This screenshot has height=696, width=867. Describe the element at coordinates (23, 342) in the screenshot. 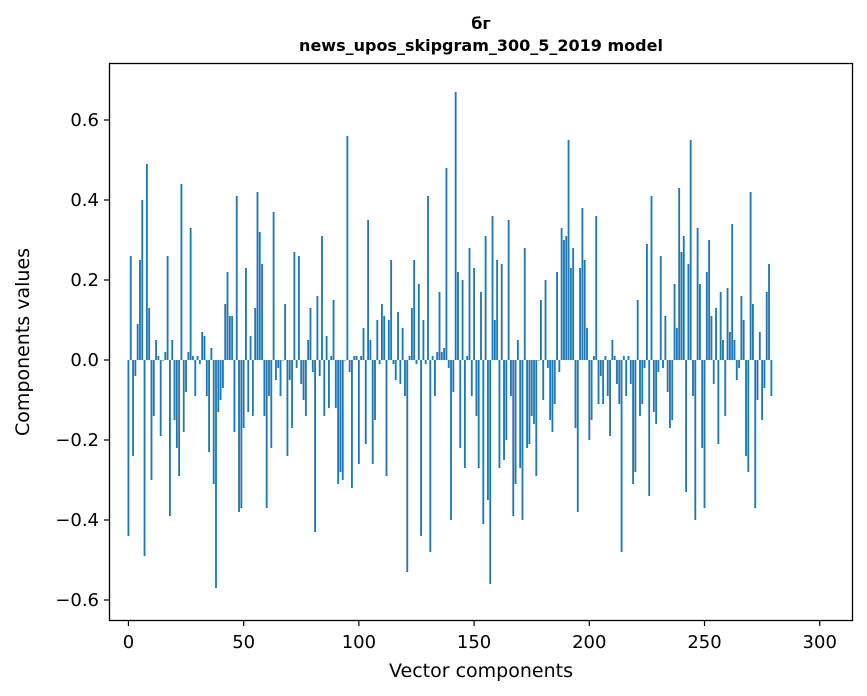

I see `y-axis-label: Components values` at that location.